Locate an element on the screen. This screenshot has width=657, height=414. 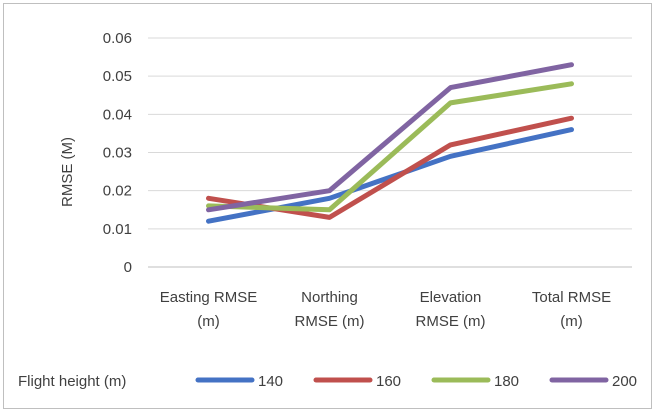
x-tick-label: Northing is located at coordinates (329, 297).